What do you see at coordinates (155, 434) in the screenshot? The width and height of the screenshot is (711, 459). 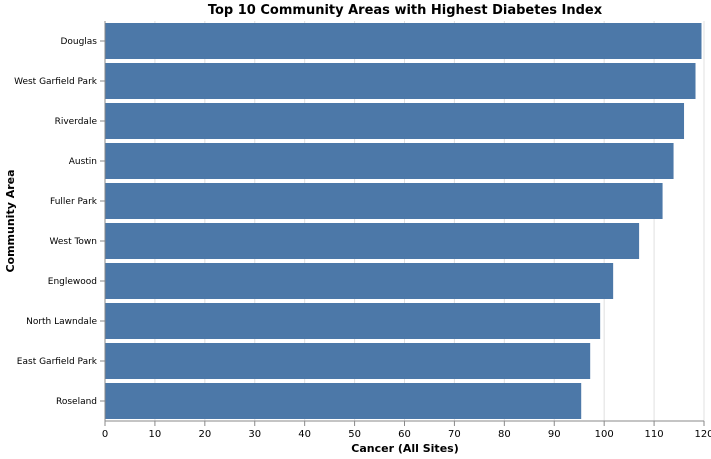 I see `x-tick-label: 10` at bounding box center [155, 434].